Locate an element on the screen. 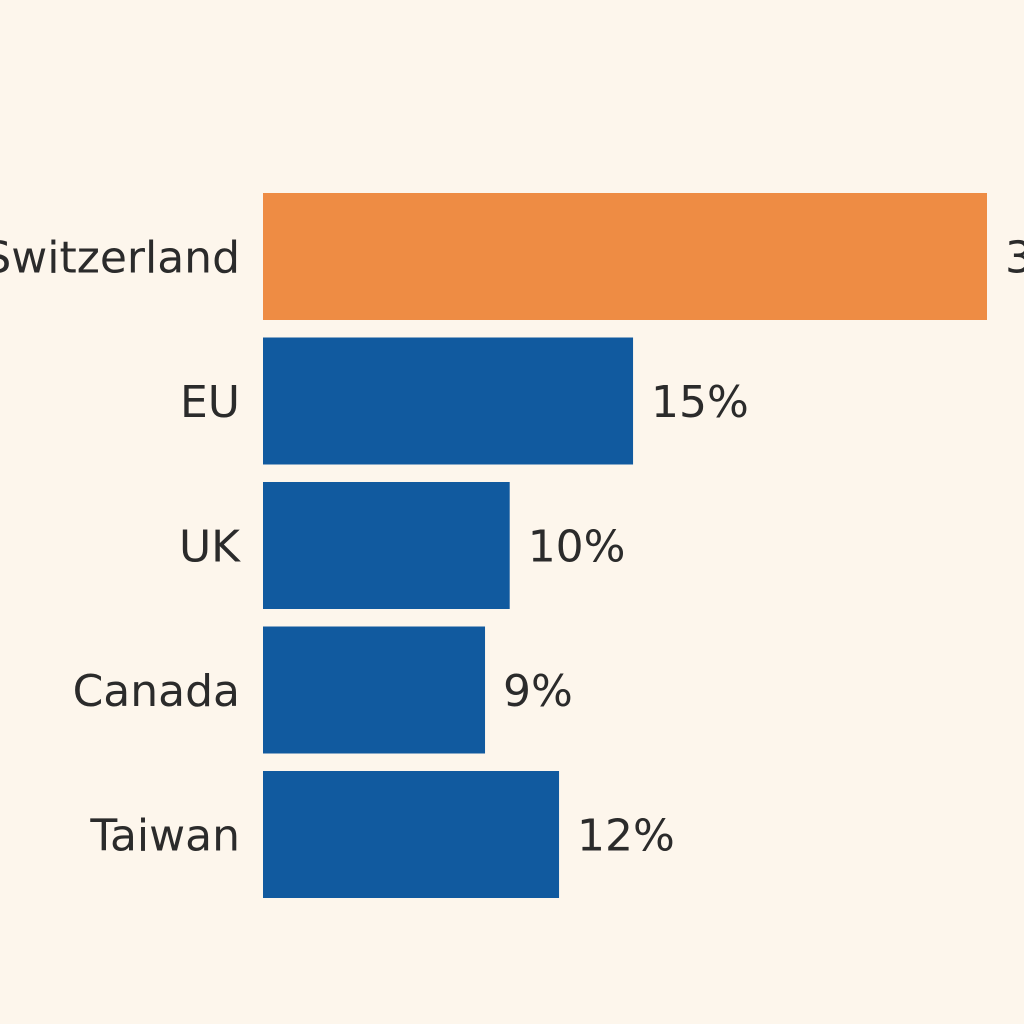 Image resolution: width=1024 pixels, height=1024 pixels. category-label: Canada is located at coordinates (156, 691).